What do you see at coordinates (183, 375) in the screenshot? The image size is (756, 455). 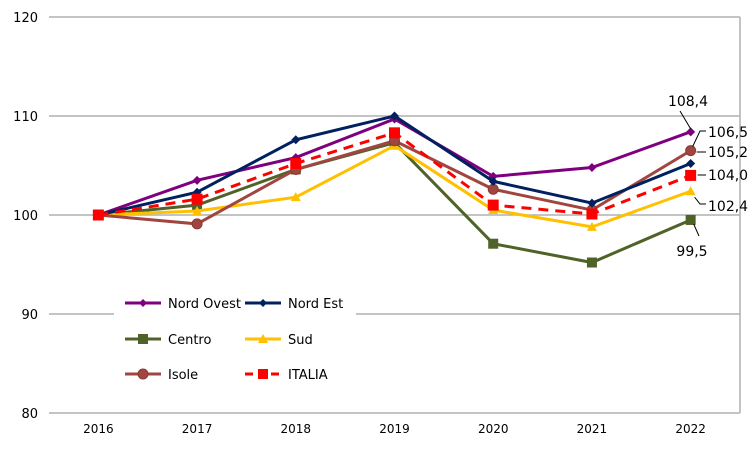 I see `legend-label: Isole` at bounding box center [183, 375].